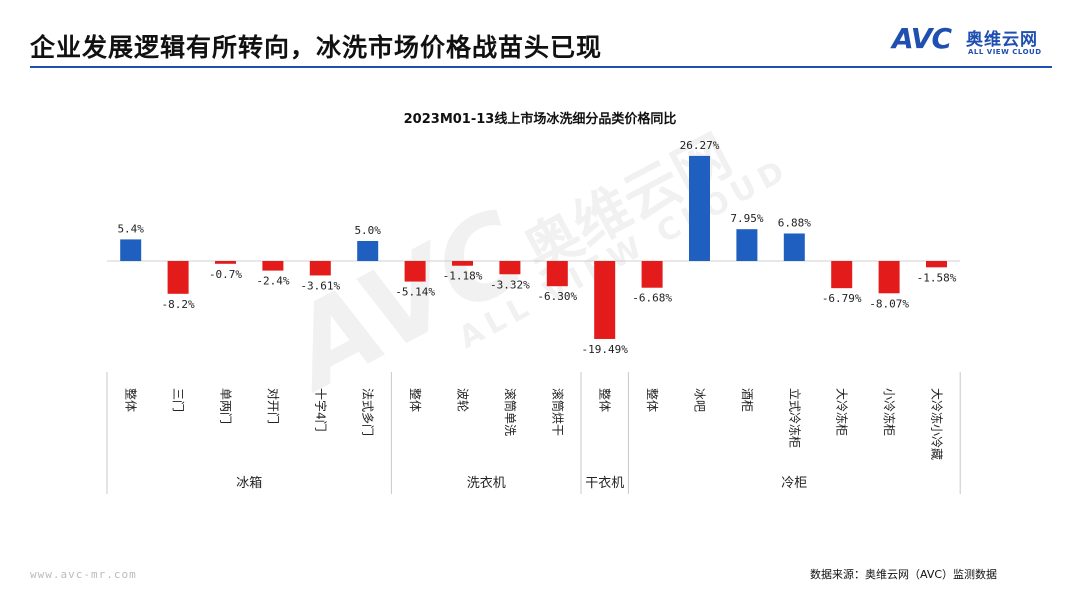  What do you see at coordinates (225, 274) in the screenshot?
I see `data-label: -0.7%` at bounding box center [225, 274].